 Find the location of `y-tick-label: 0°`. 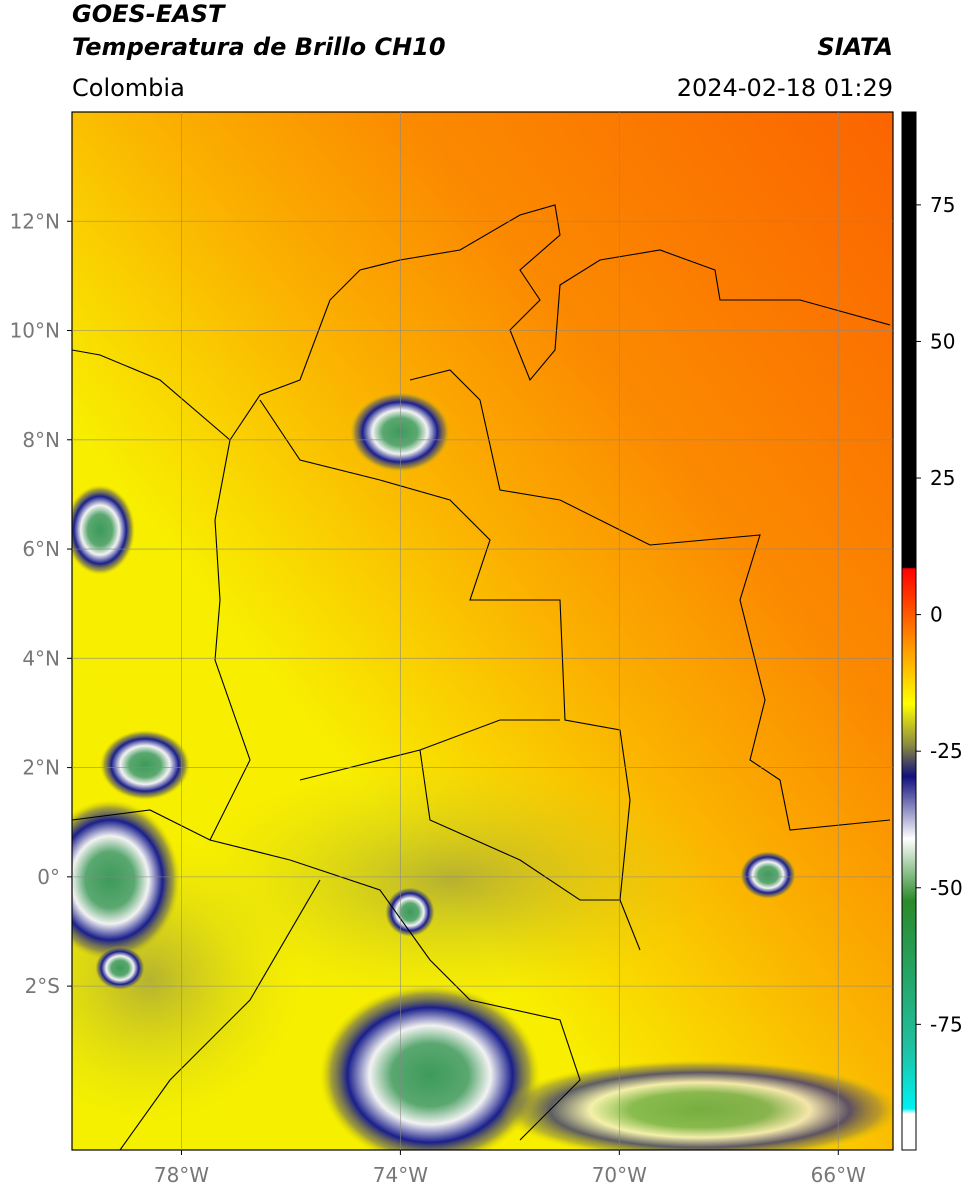

y-tick-label: 0° is located at coordinates (48, 877).